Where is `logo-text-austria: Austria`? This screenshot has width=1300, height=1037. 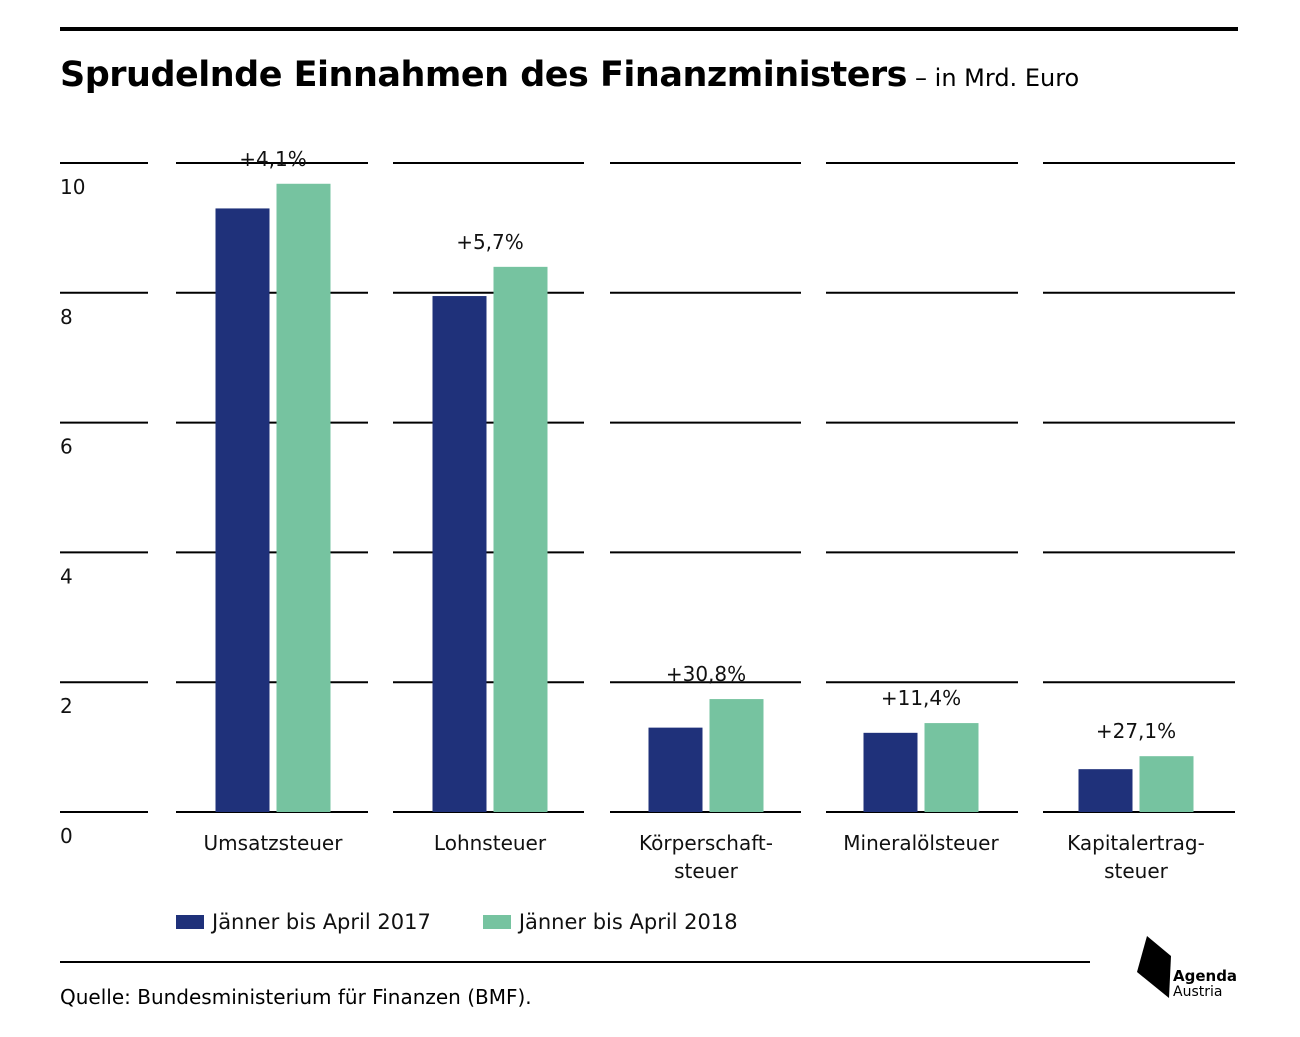 logo-text-austria: Austria is located at coordinates (1198, 992).